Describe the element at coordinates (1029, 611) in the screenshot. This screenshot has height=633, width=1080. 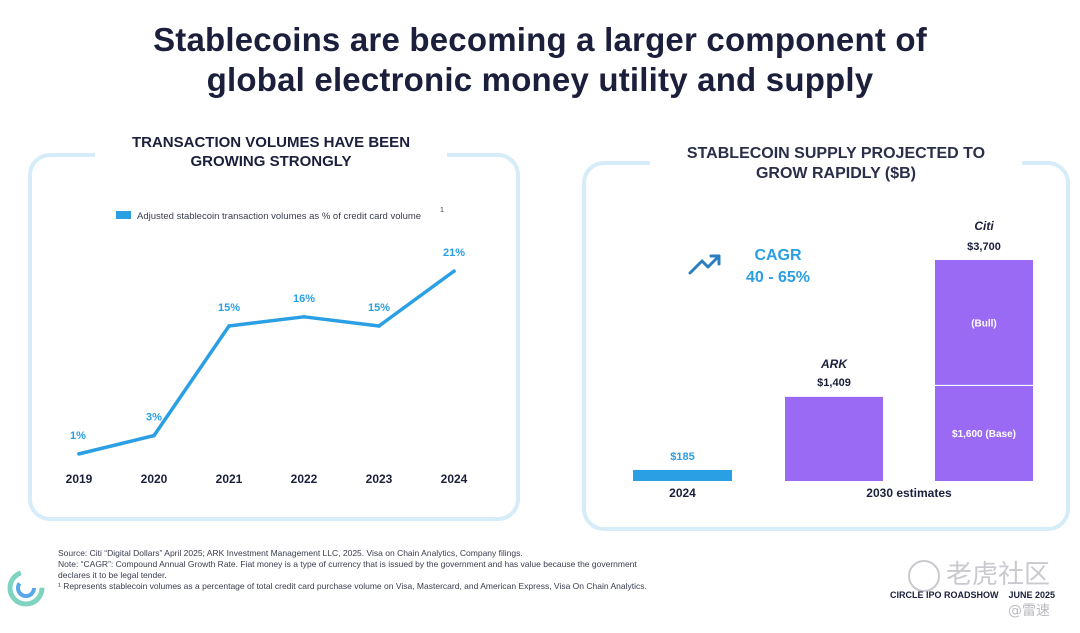
I see `watermark-user: @雷速` at that location.